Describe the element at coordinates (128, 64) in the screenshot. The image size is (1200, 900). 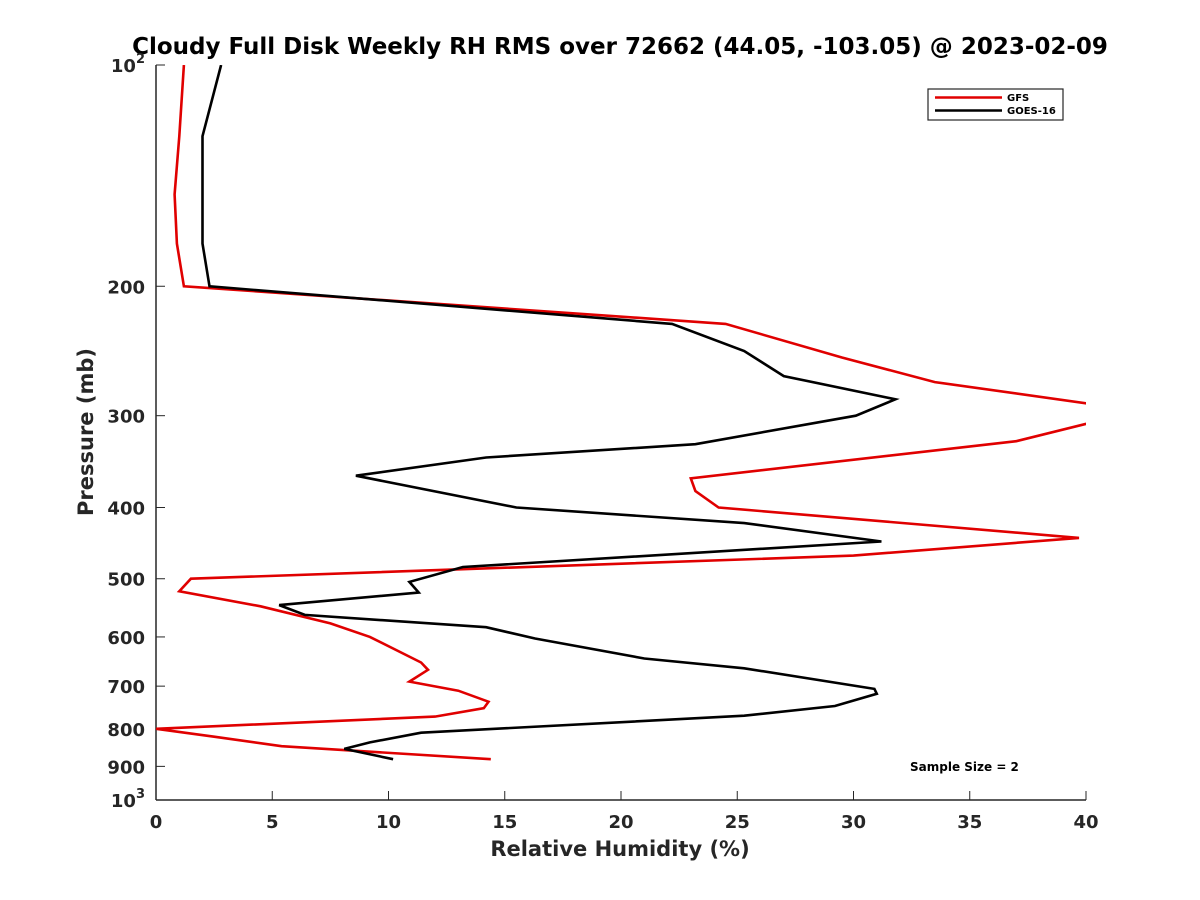
I see `y-tick-label-0: 10²` at that location.